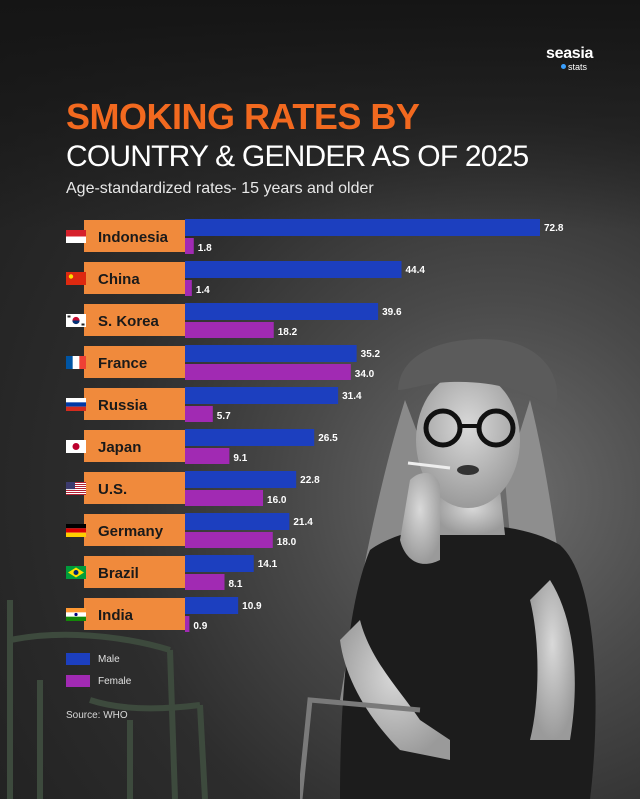 This screenshot has width=640, height=799. I want to click on male-value-label: 39.6, so click(392, 312).